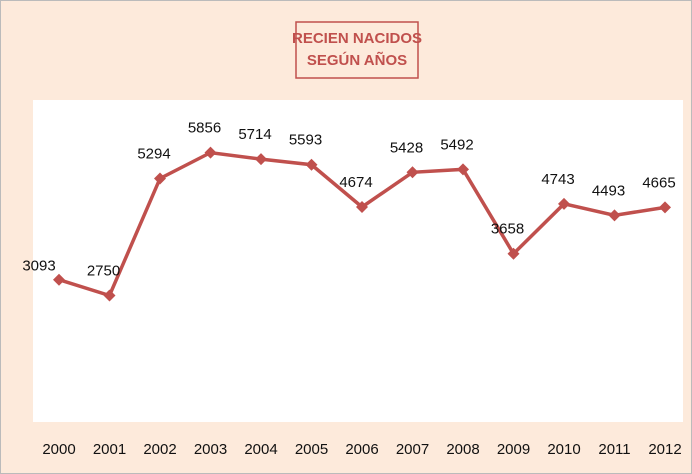 This screenshot has height=474, width=692. I want to click on x-tick-label: 2005, so click(311, 449).